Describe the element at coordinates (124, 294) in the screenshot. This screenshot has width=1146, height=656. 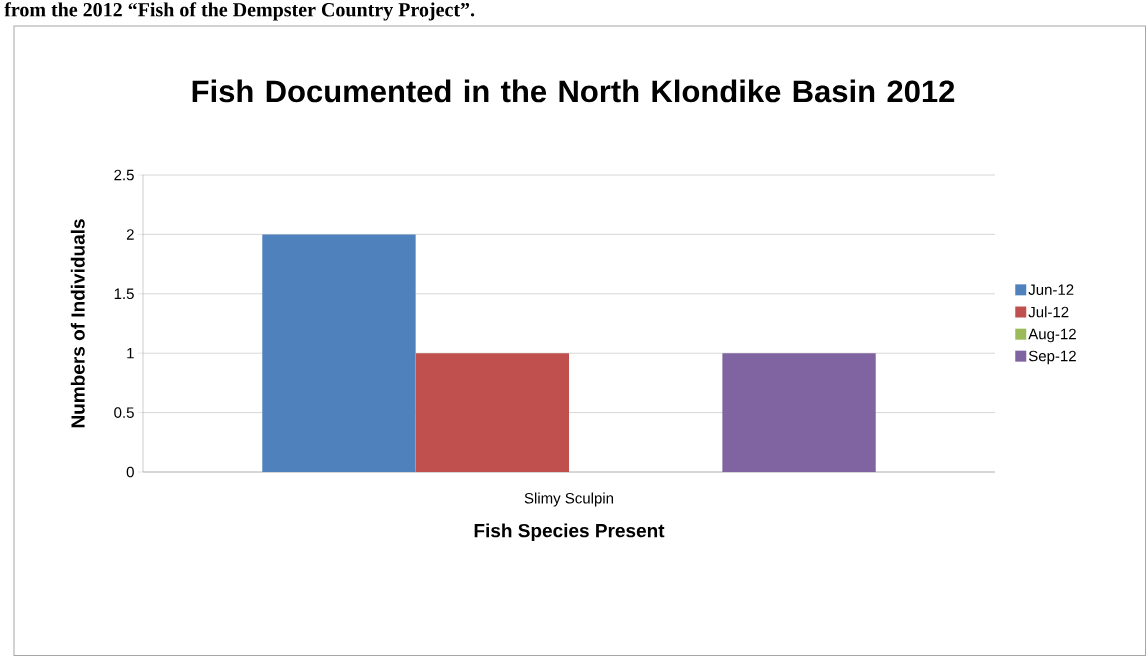
I see `y-tick-label: 1.5` at that location.